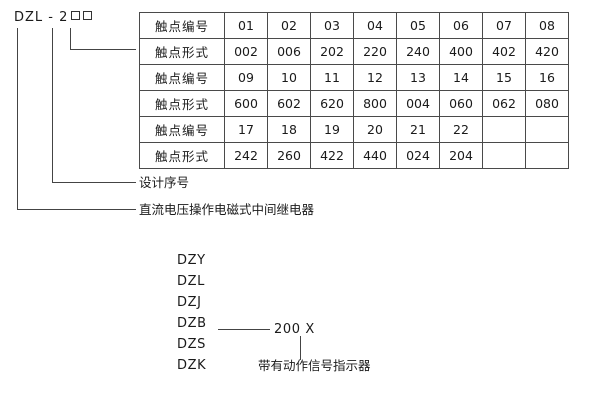  I want to click on table-cell: 402, so click(504, 51).